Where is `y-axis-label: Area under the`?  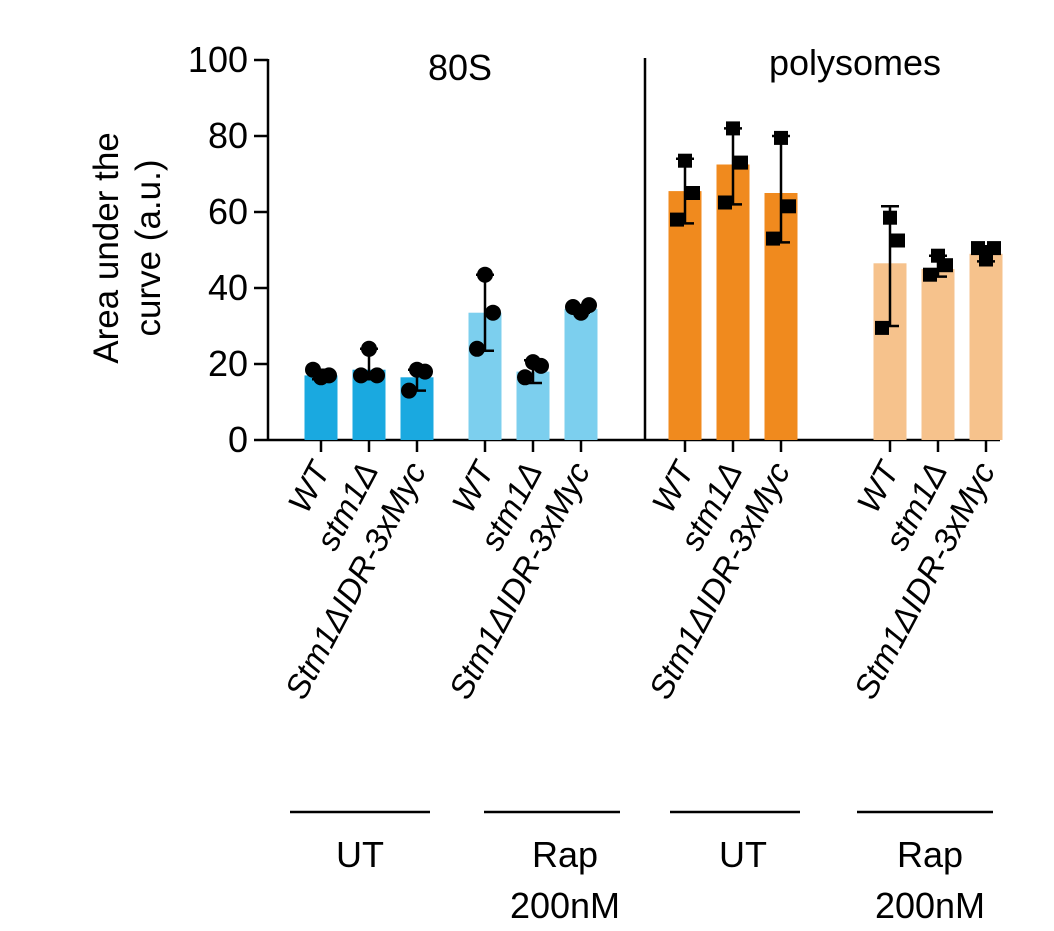
y-axis-label: Area under the is located at coordinates (106, 248).